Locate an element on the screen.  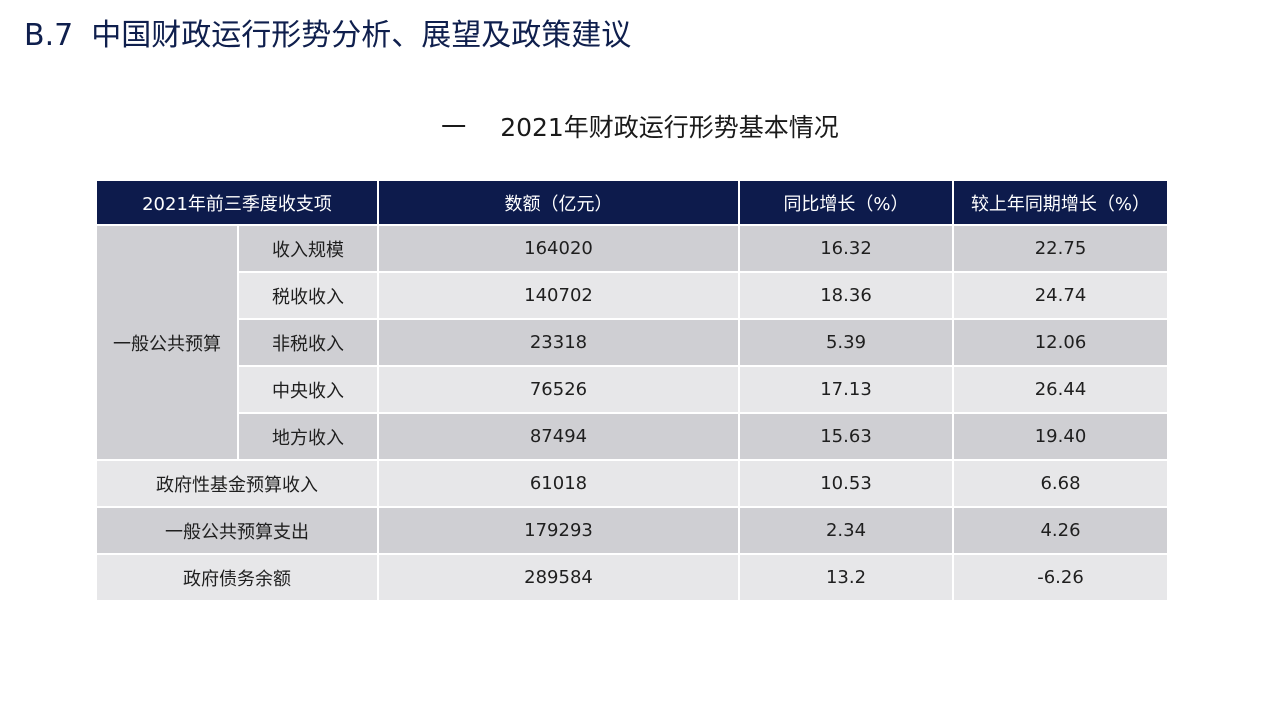
table-row: 中央收入 76526 17.13 26.44 is located at coordinates (632, 389).